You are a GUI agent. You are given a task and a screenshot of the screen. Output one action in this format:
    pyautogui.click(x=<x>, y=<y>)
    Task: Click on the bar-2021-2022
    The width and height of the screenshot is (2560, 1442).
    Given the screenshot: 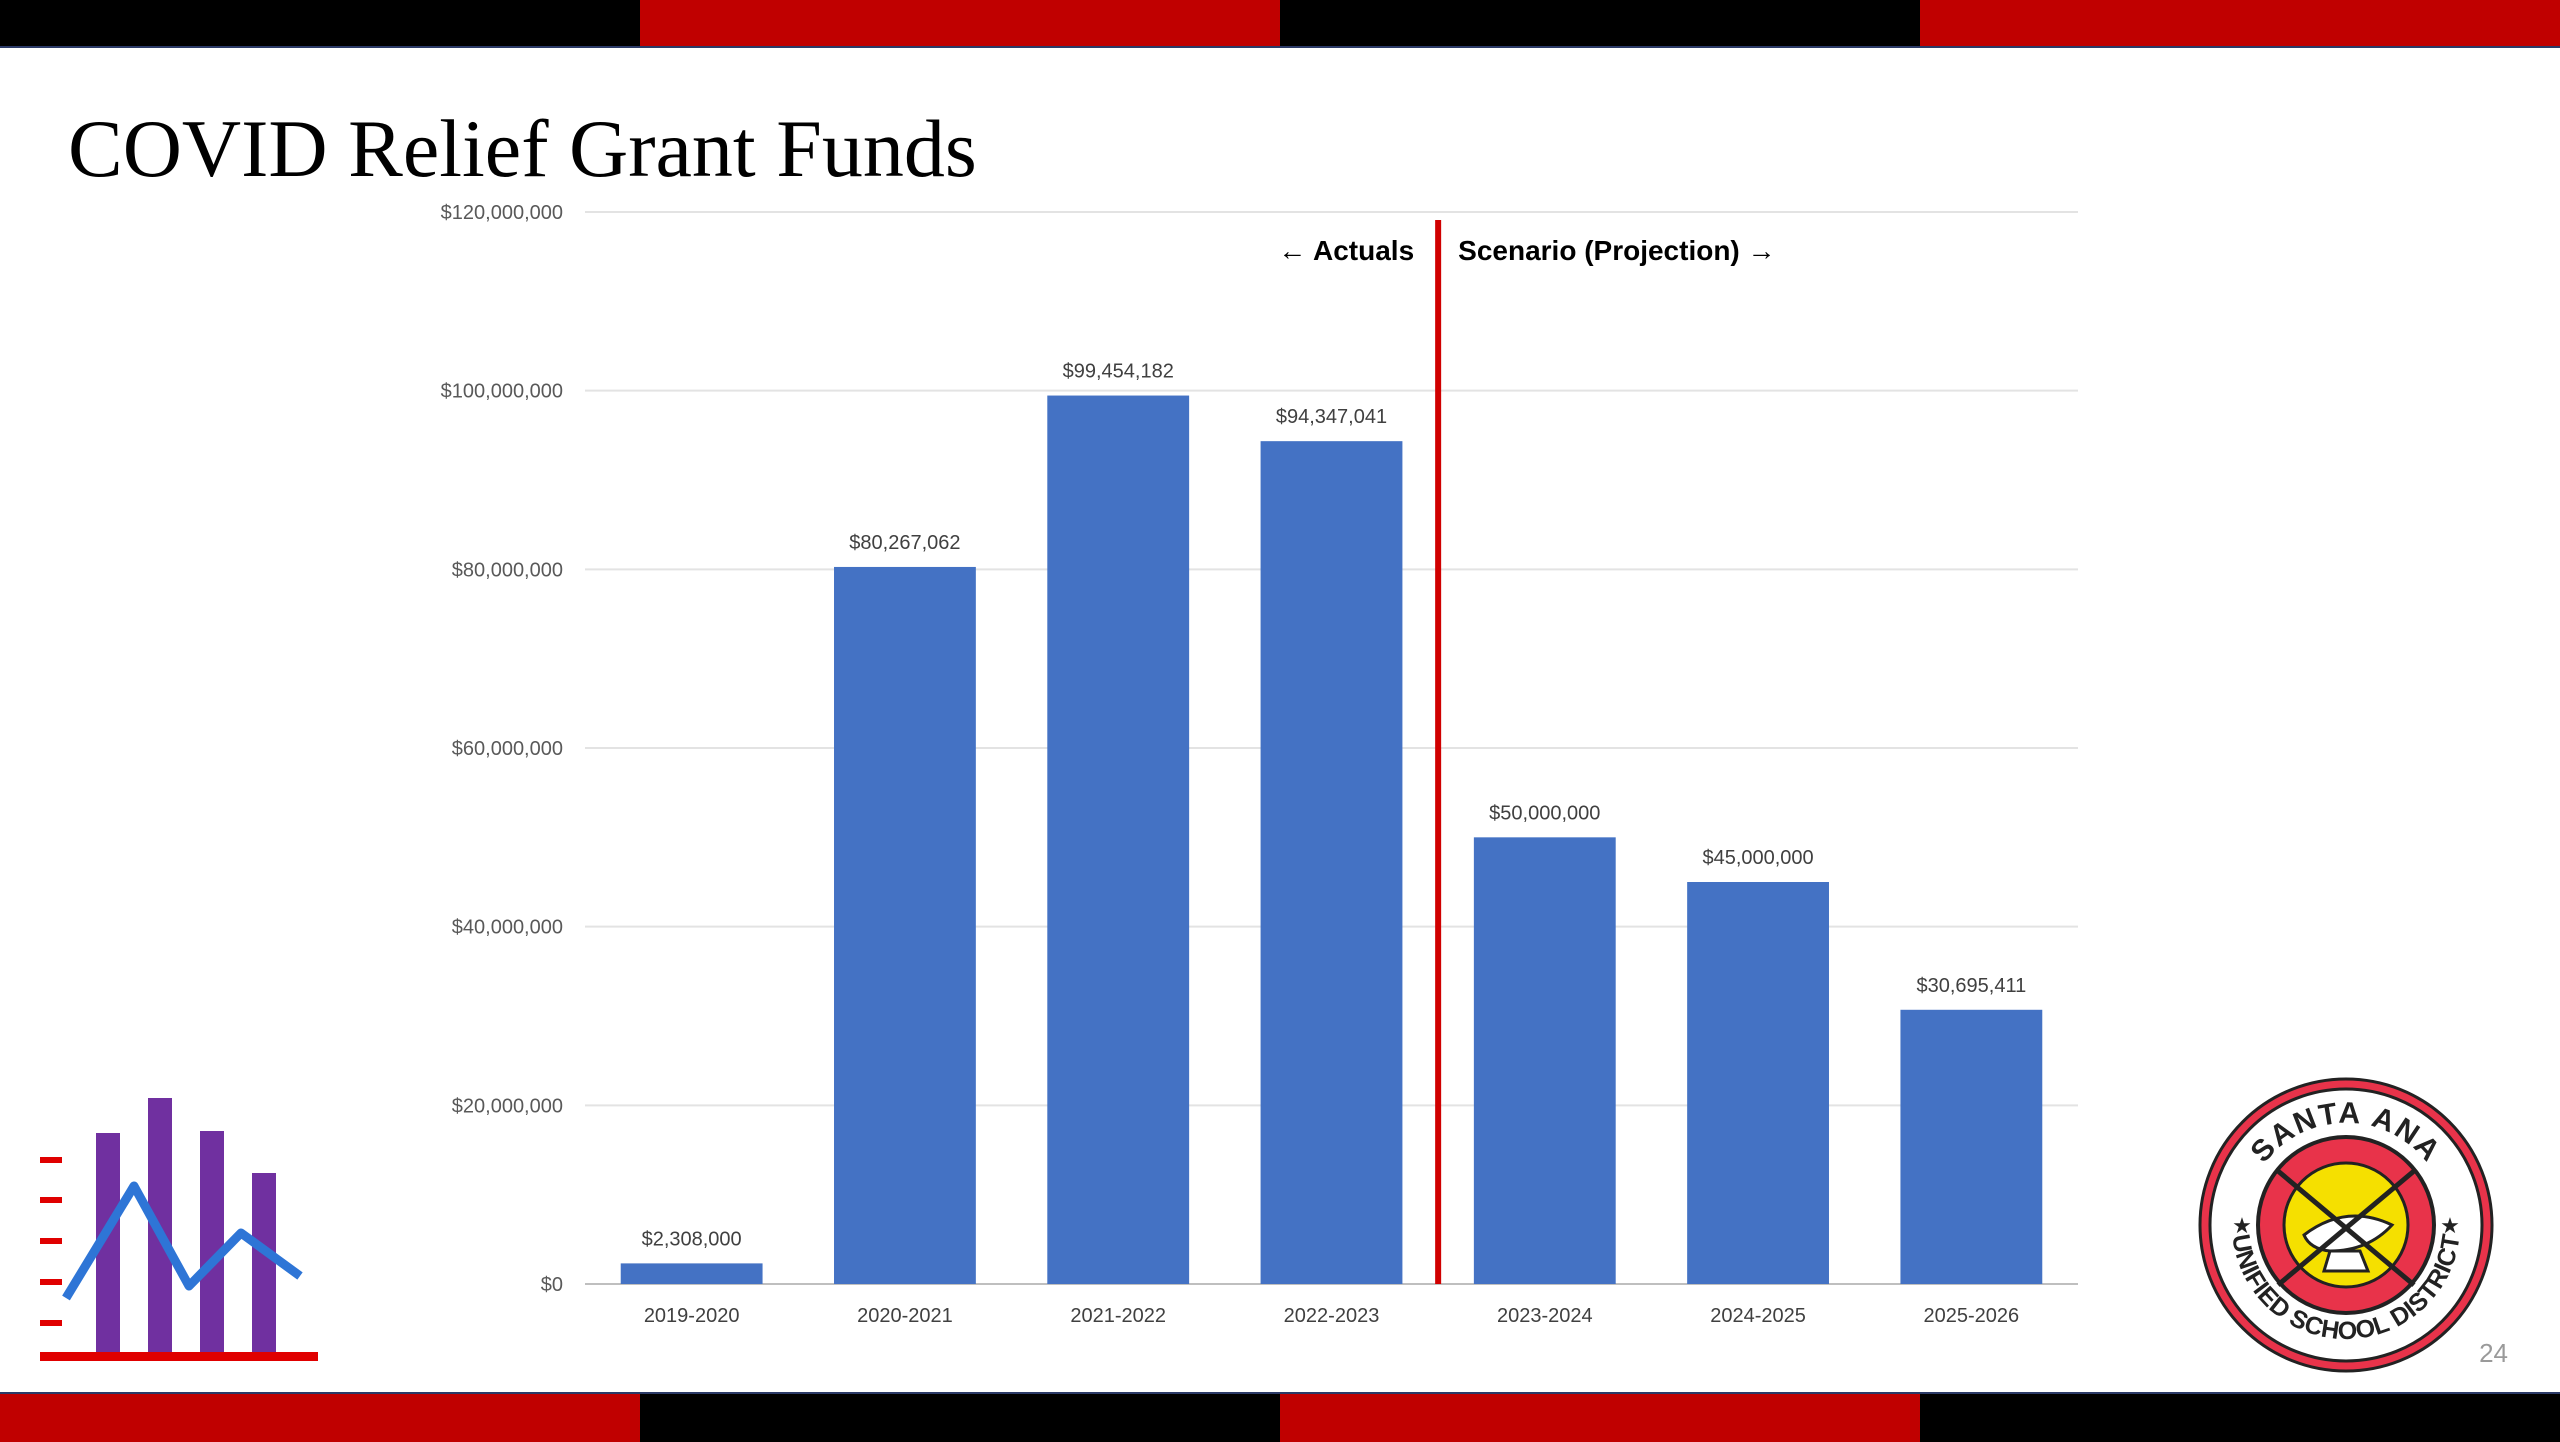 What is the action you would take?
    pyautogui.click(x=1118, y=840)
    